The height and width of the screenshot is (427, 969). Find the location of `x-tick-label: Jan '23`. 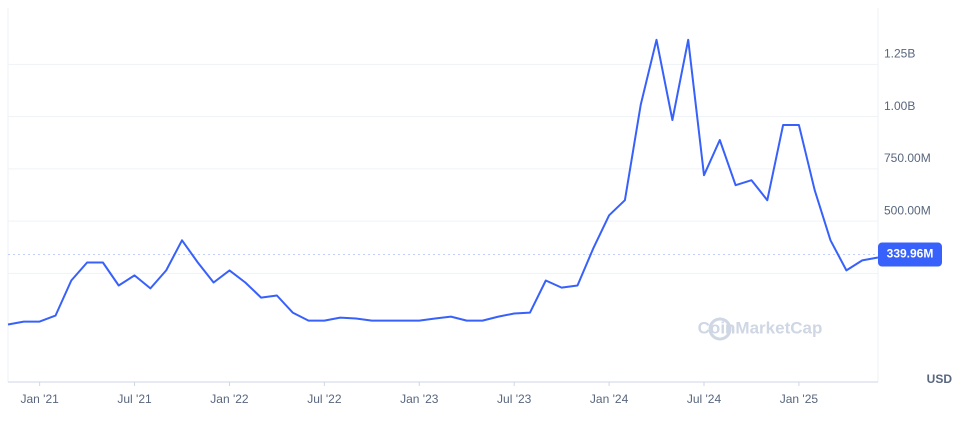

x-tick-label: Jan '23 is located at coordinates (419, 399).